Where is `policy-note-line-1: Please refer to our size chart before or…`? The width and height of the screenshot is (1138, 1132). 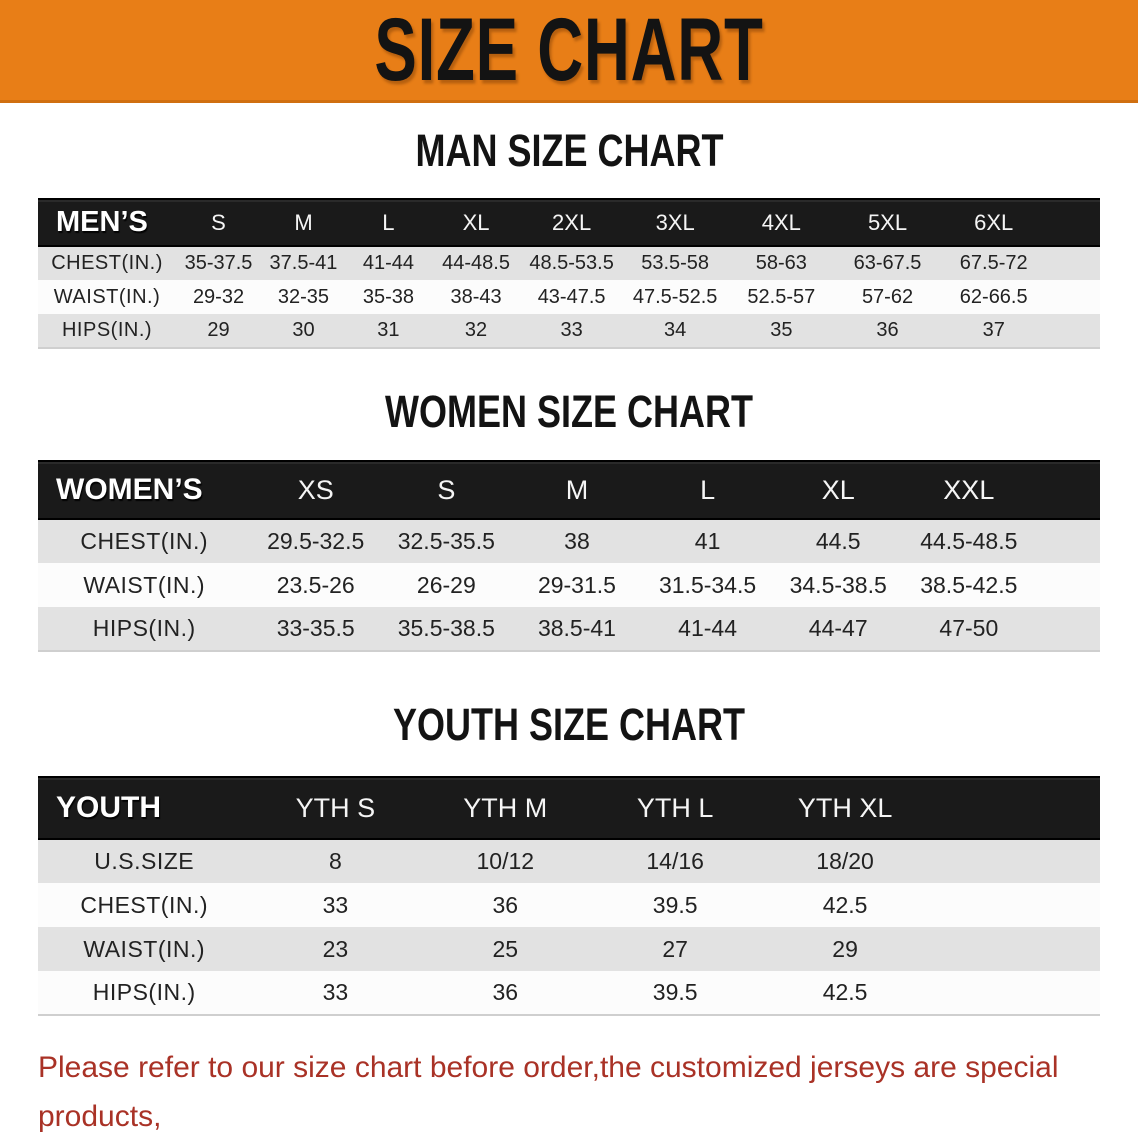
policy-note-line-1: Please refer to our size chart before or… is located at coordinates (548, 1091).